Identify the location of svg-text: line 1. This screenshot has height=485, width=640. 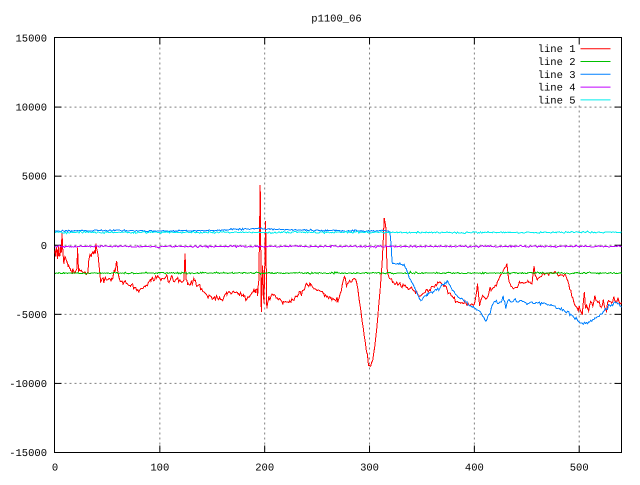
(557, 50).